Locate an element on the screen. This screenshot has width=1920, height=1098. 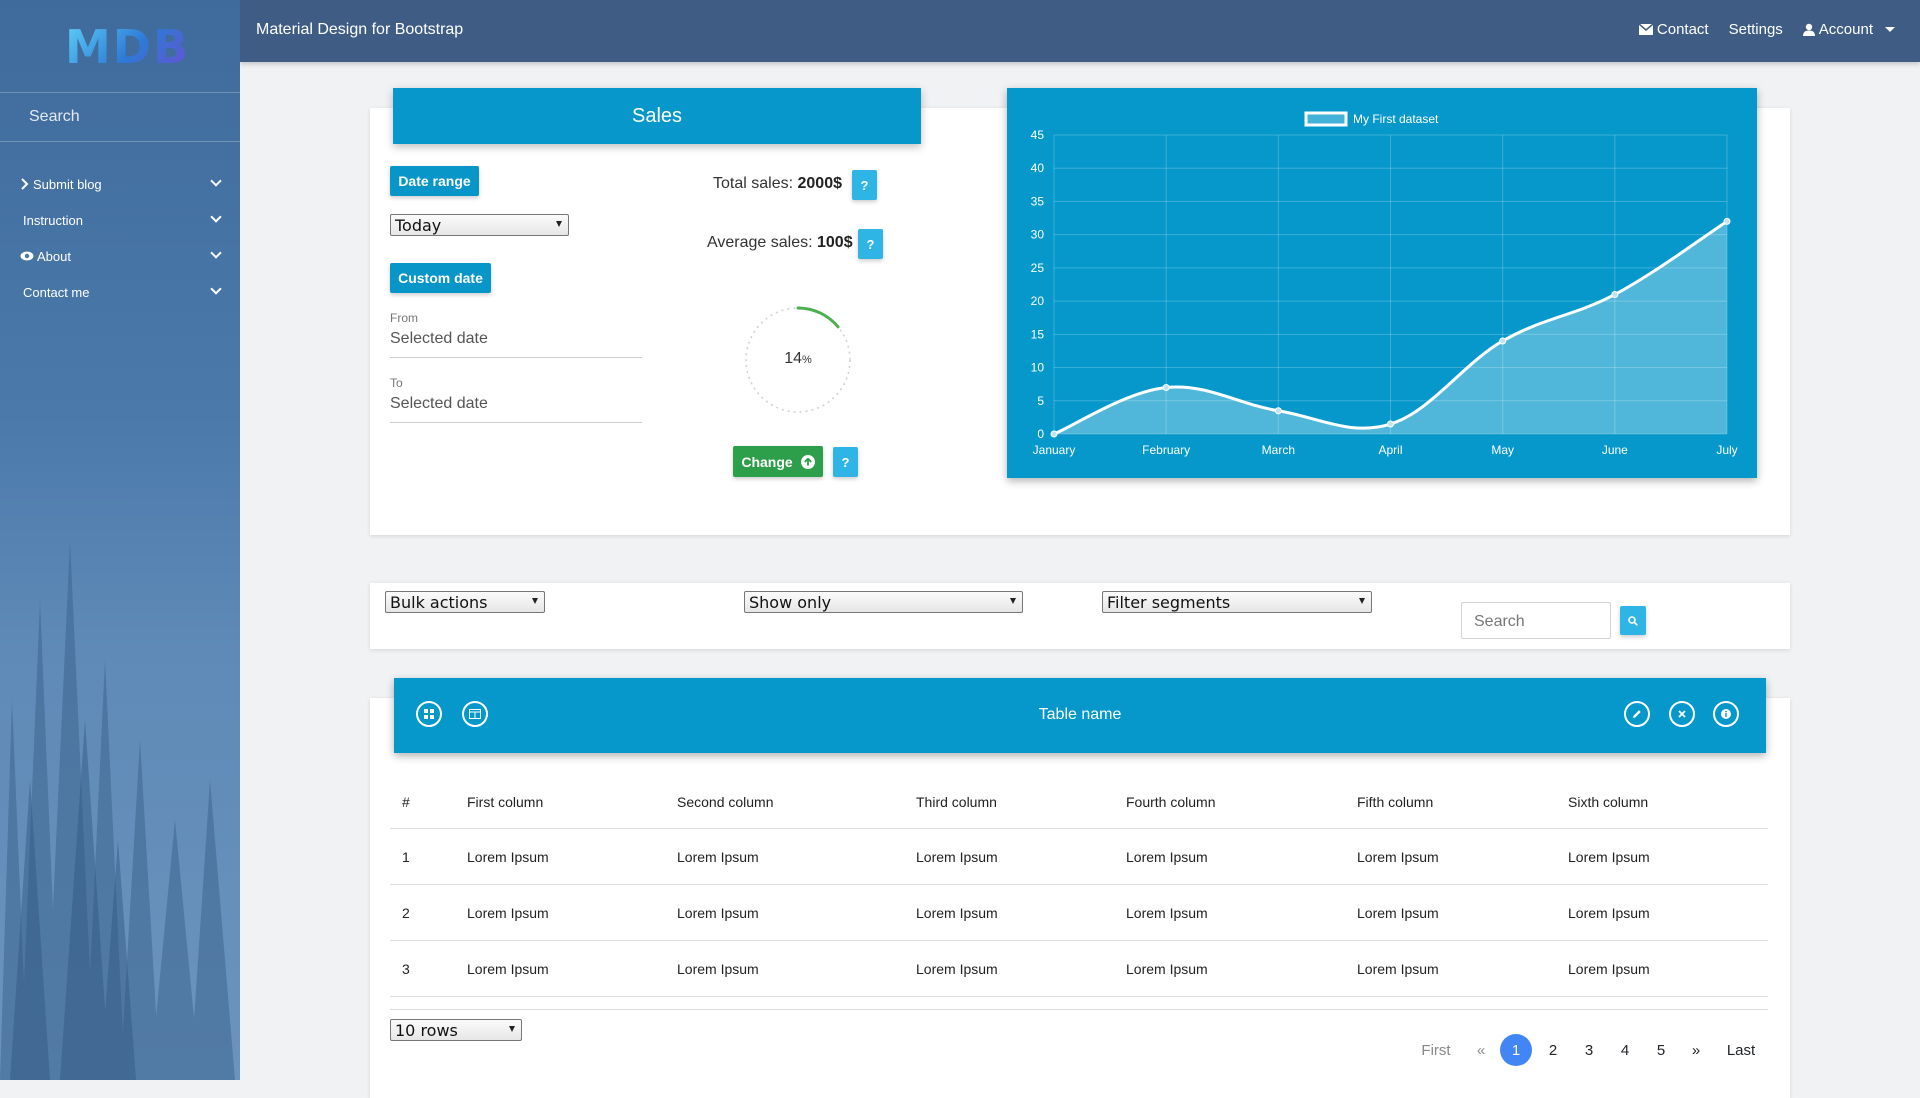
filter-segments-value: Filter segments is located at coordinates (1169, 602).